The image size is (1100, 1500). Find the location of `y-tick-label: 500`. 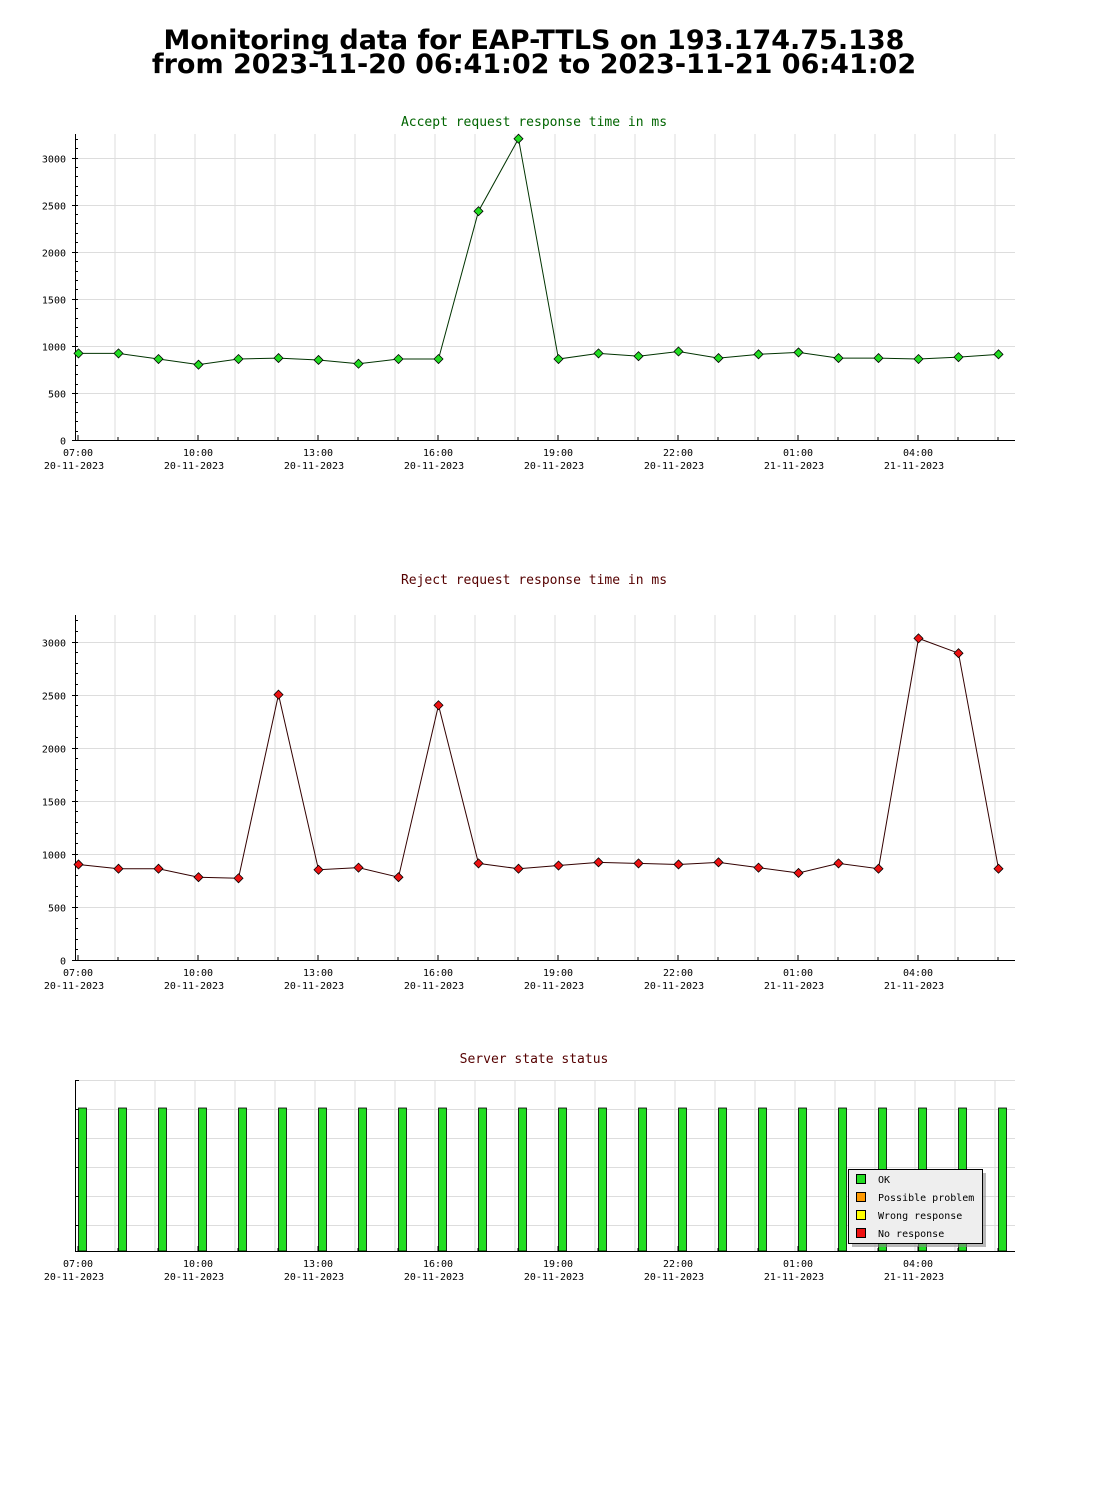

y-tick-label: 500 is located at coordinates (57, 909).